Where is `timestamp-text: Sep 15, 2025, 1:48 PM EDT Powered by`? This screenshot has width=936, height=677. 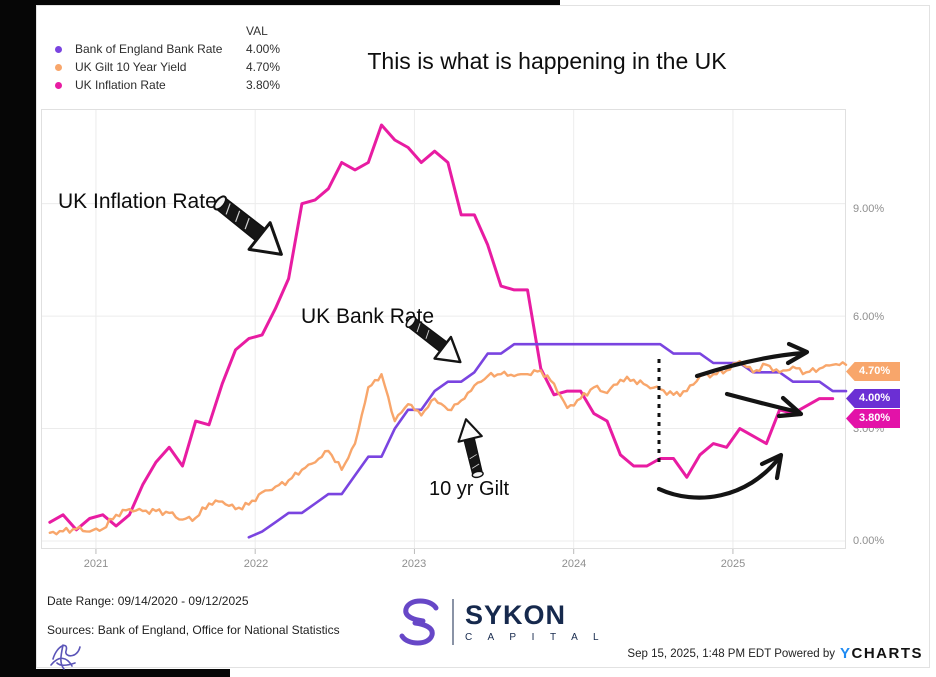
timestamp-text: Sep 15, 2025, 1:48 PM EDT Powered by is located at coordinates (731, 653).